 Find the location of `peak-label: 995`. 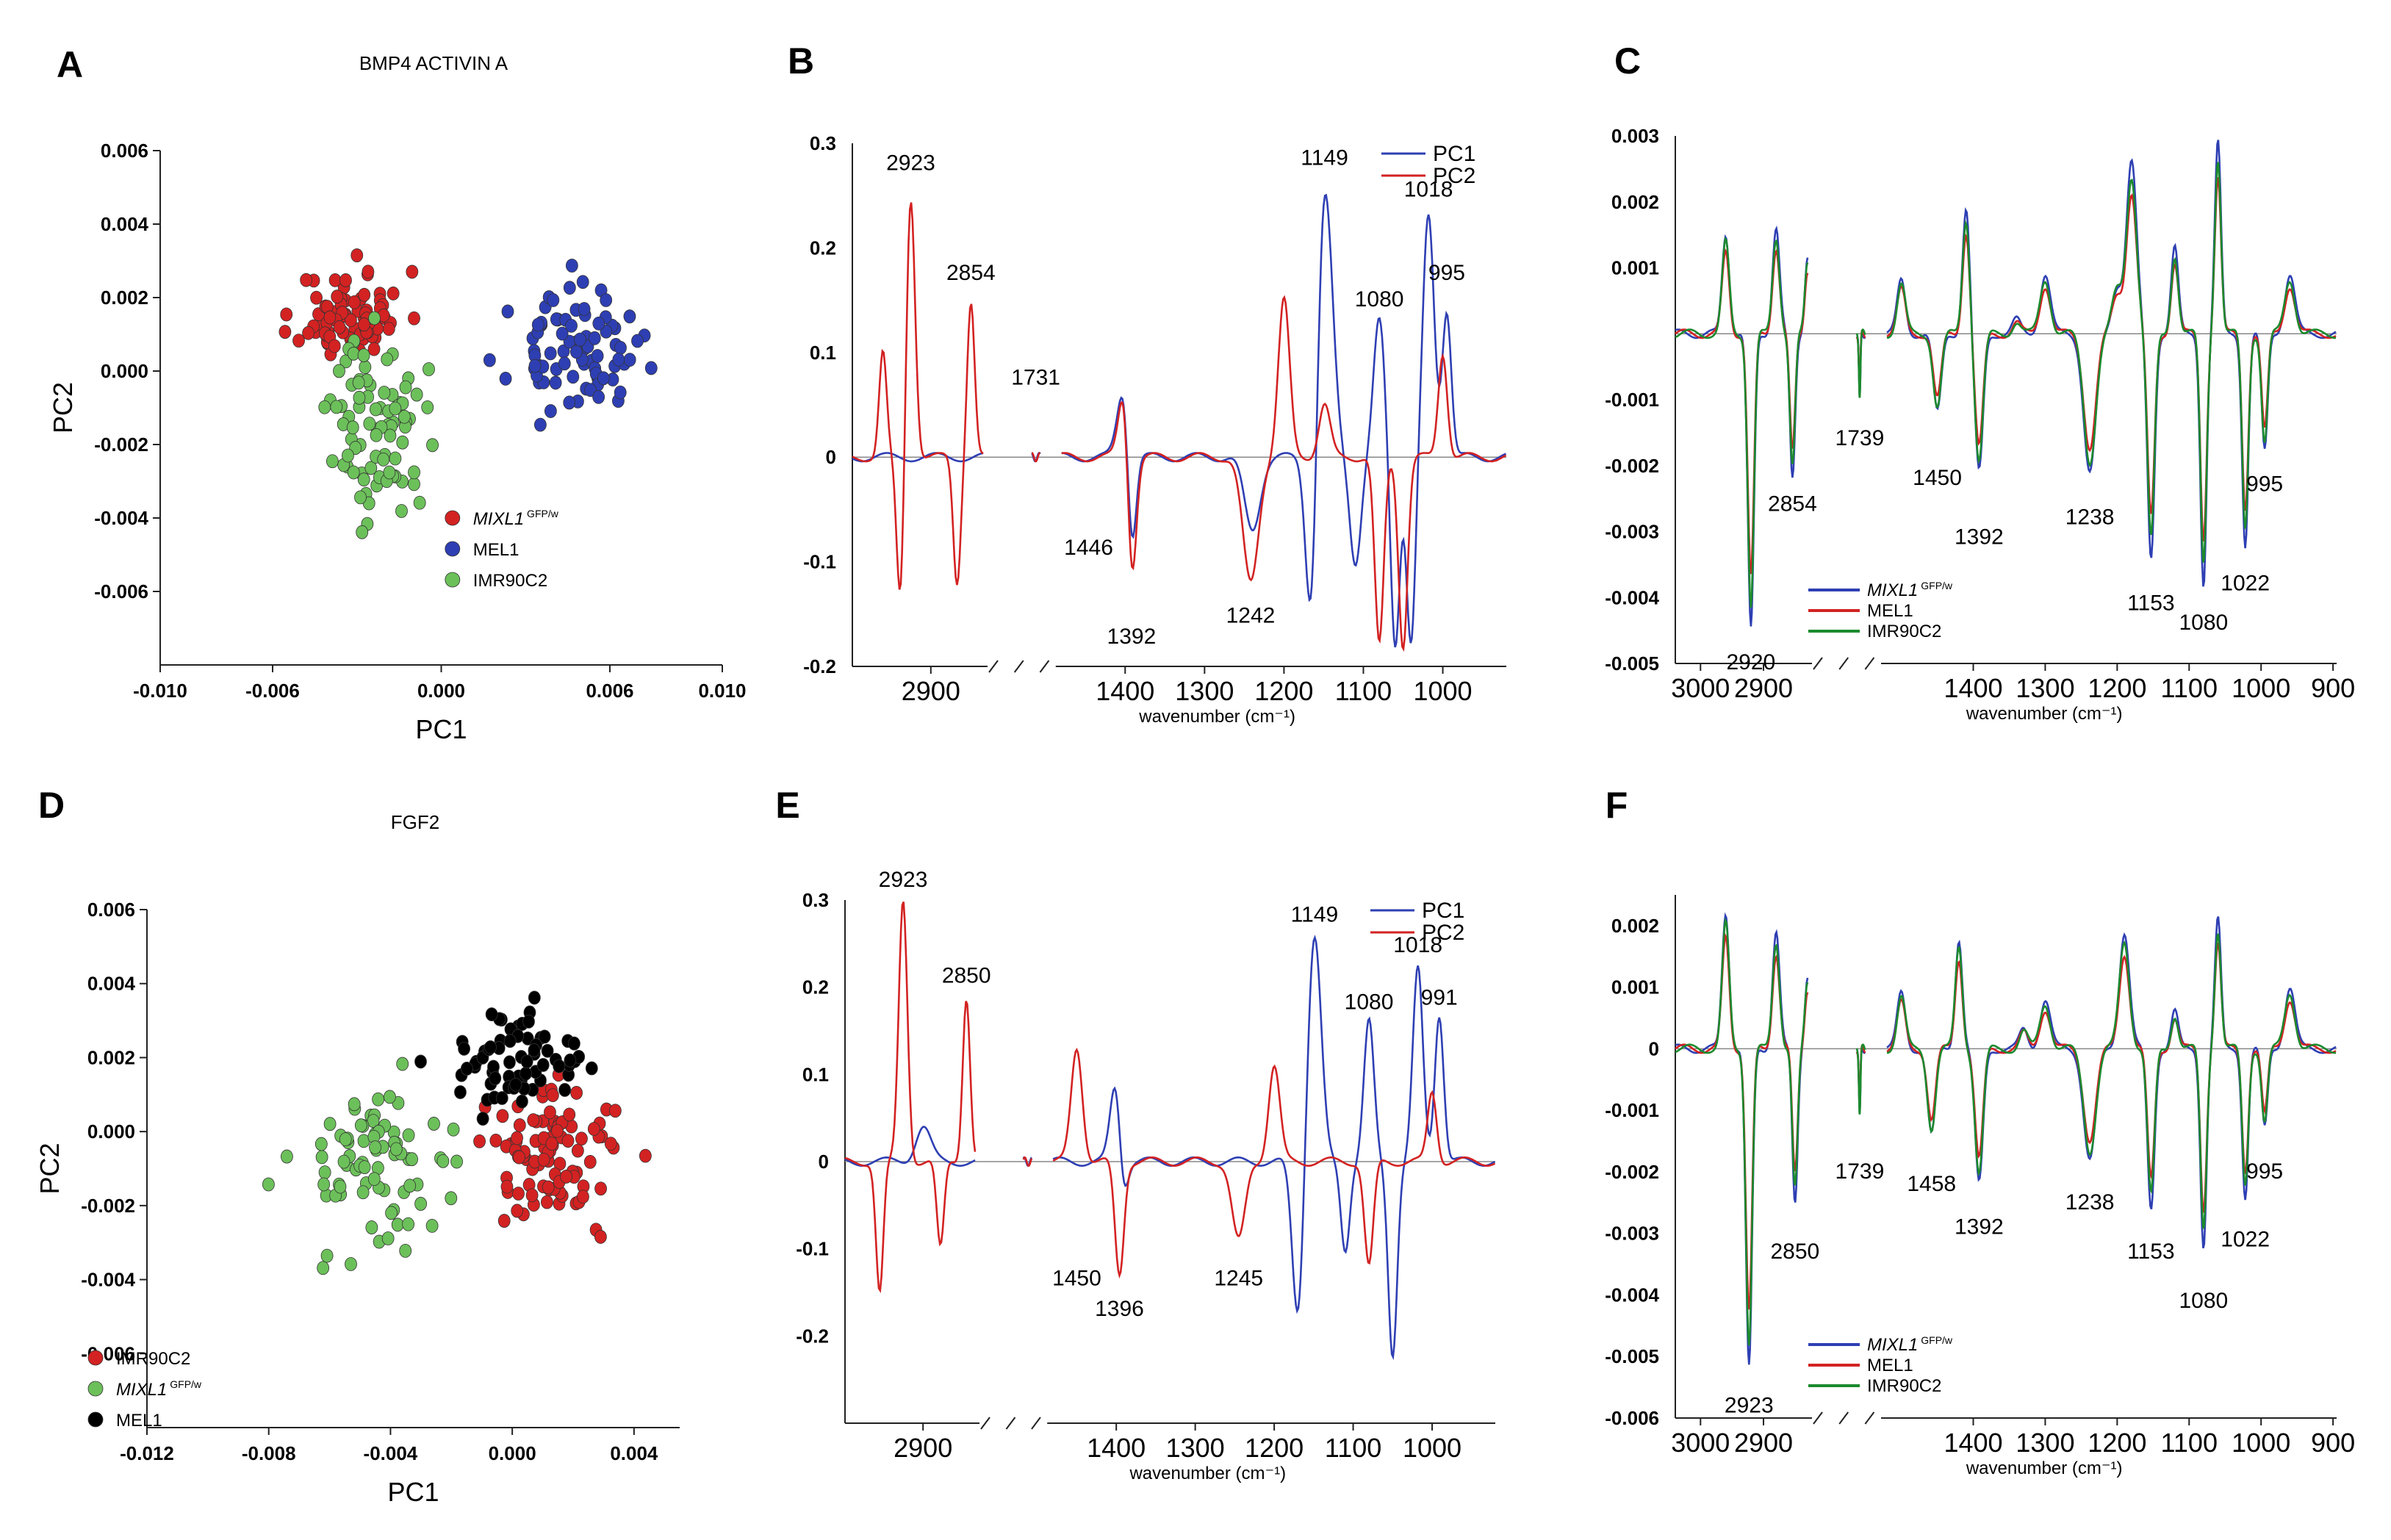

peak-label: 995 is located at coordinates (1446, 273).